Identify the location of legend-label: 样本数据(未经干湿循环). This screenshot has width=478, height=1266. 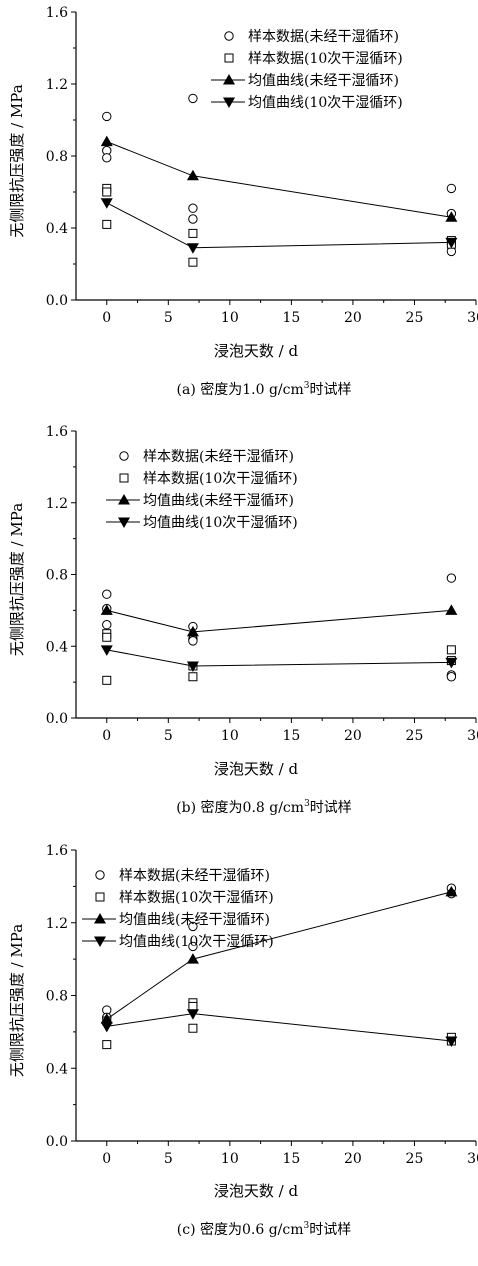
(218, 457).